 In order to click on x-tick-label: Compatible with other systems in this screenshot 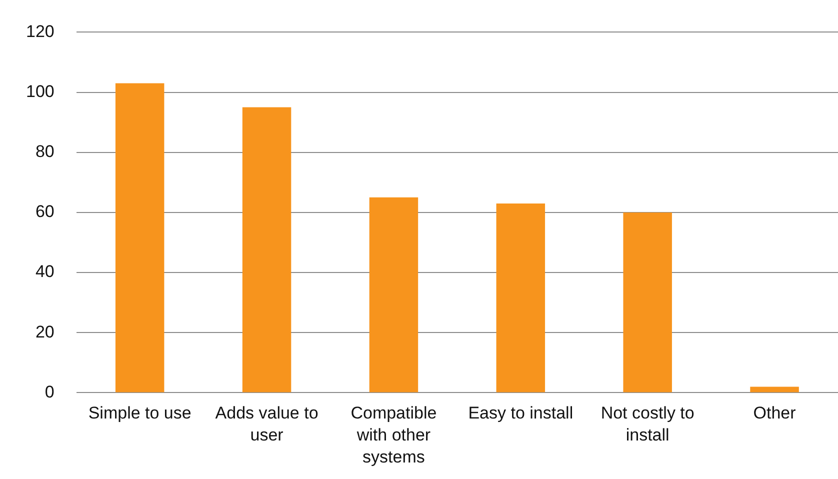, I will do `click(393, 435)`.